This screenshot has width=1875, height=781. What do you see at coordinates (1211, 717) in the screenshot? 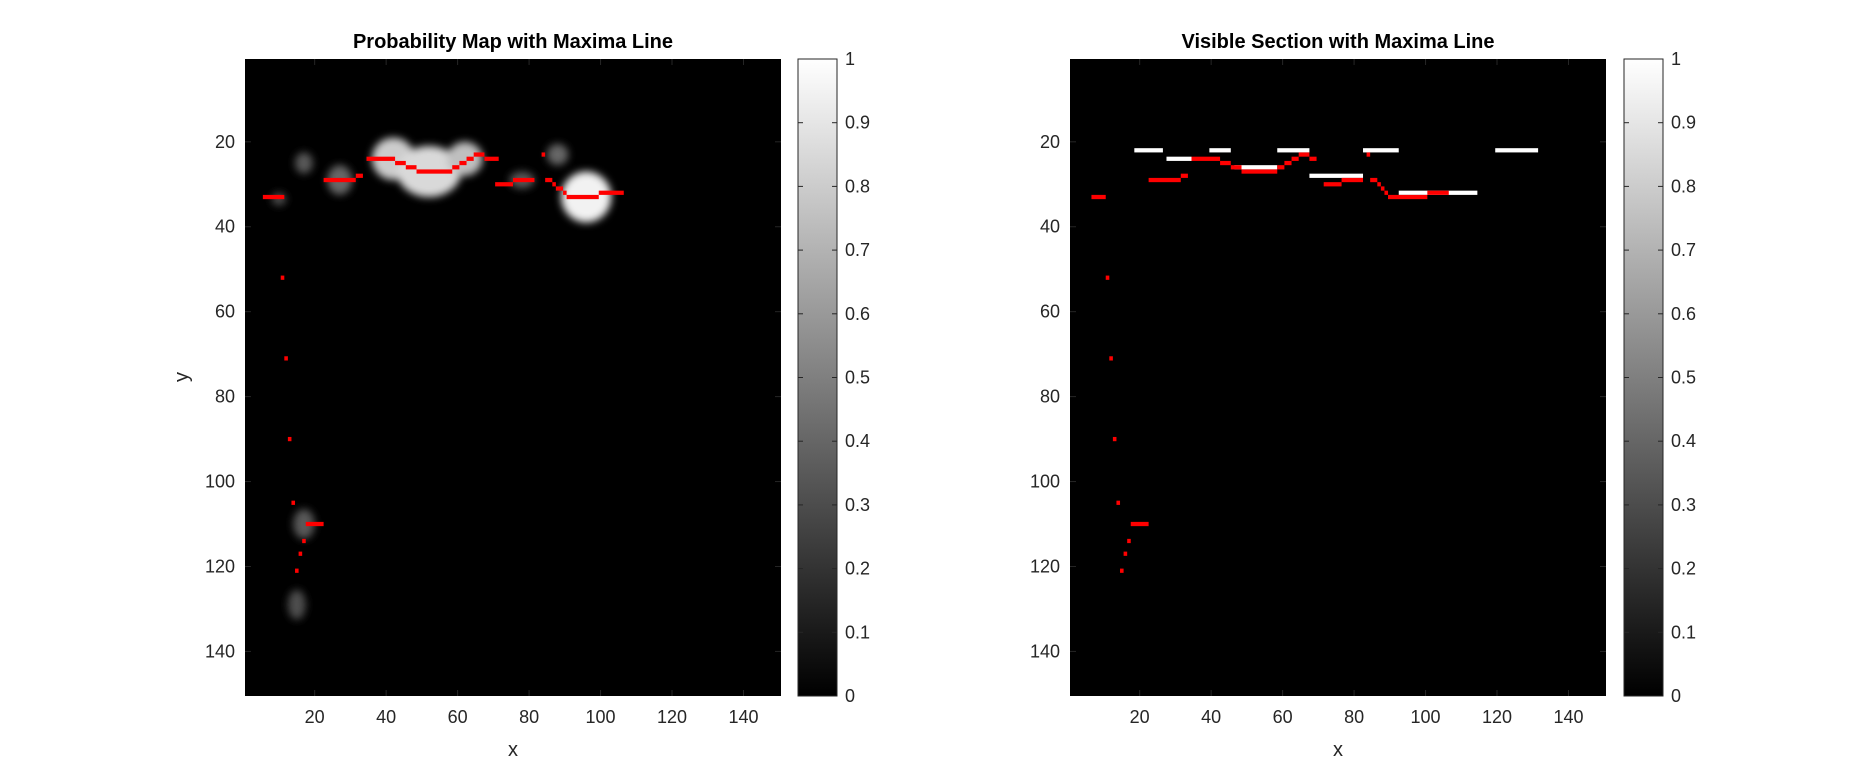
I see `x-tick-label: 40` at bounding box center [1211, 717].